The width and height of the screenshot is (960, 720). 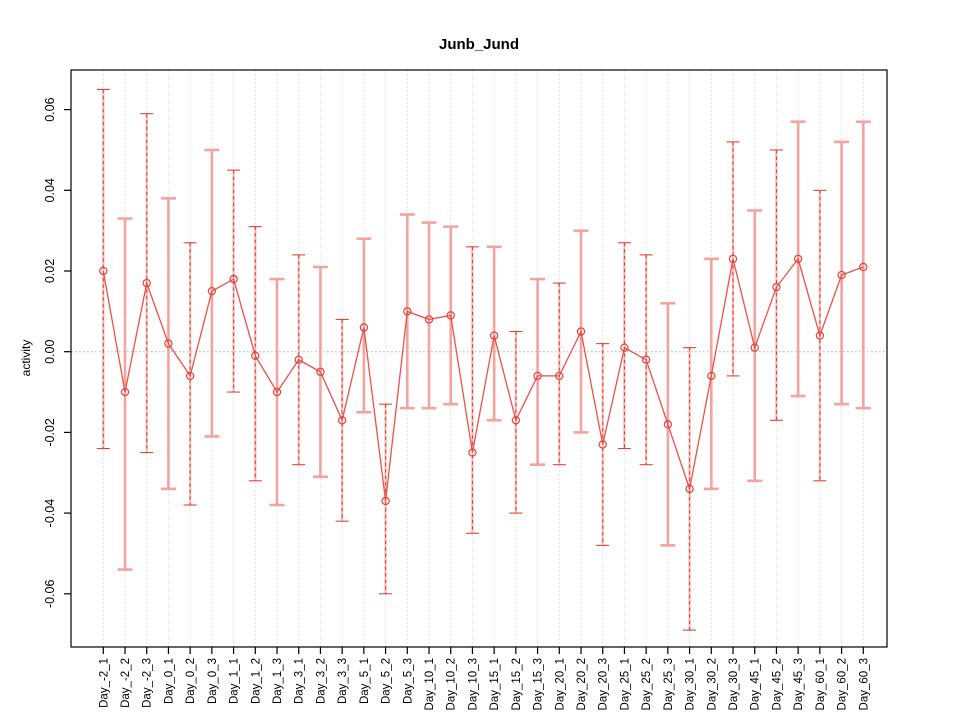 I want to click on x-axis-tick-label: Day_60_3, so click(x=864, y=684).